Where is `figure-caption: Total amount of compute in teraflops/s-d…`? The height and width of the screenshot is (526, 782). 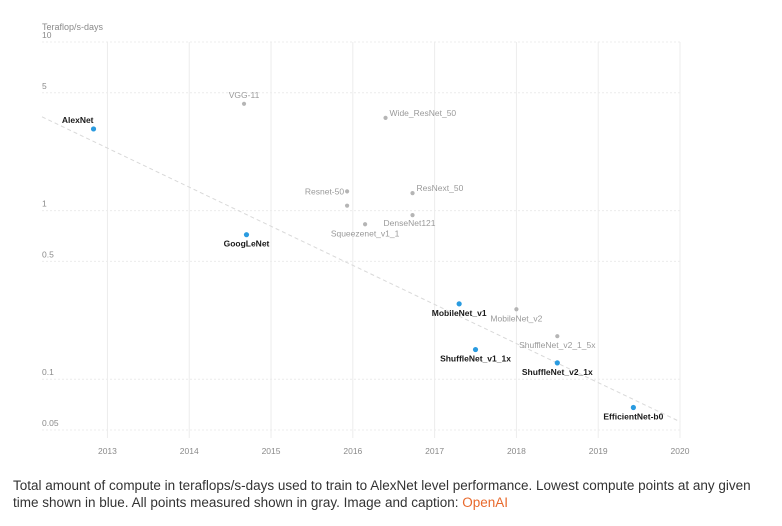
figure-caption: Total amount of compute in teraflops/s-d… is located at coordinates (393, 494).